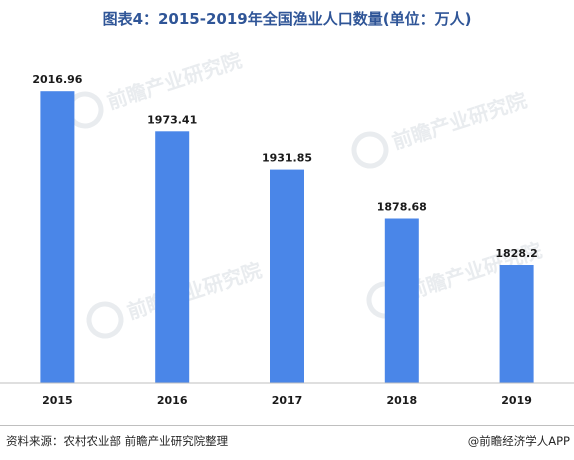 Image resolution: width=574 pixels, height=460 pixels. I want to click on value-label-2019: 1828.2, so click(516, 253).